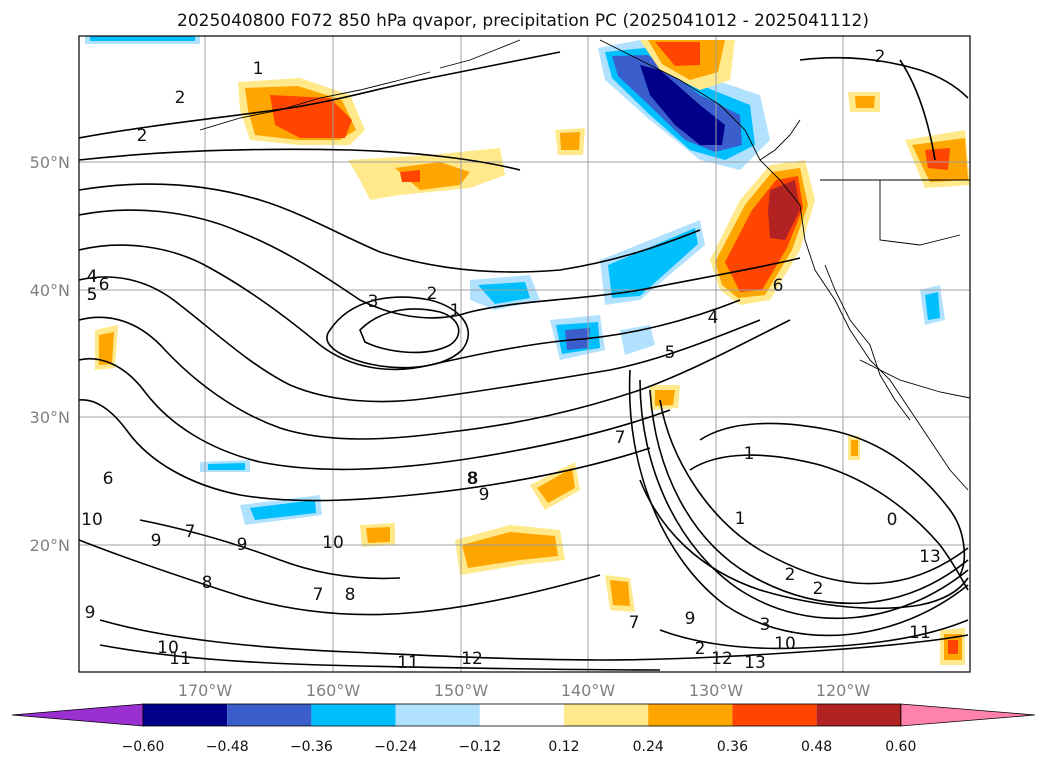 This screenshot has height=765, width=1047. Describe the element at coordinates (588, 690) in the screenshot. I see `longitude-label: 140°W` at that location.